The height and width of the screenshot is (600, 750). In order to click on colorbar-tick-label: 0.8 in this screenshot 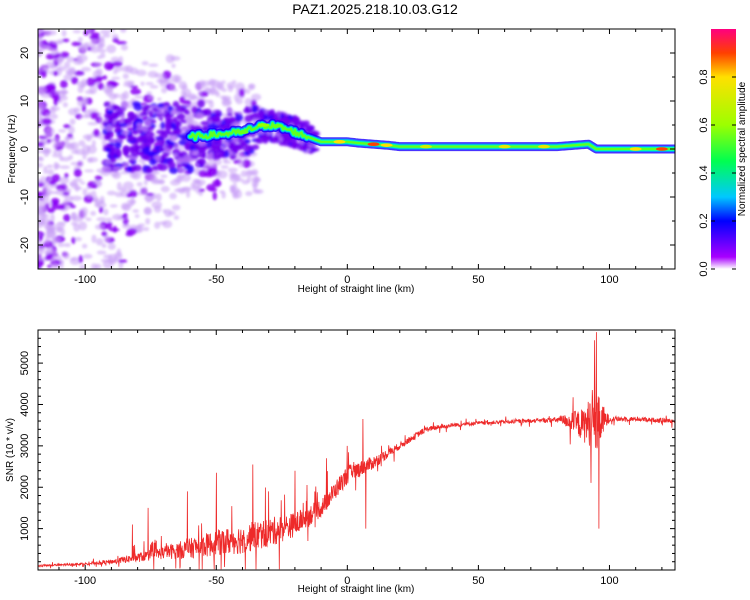, I will do `click(704, 76)`.